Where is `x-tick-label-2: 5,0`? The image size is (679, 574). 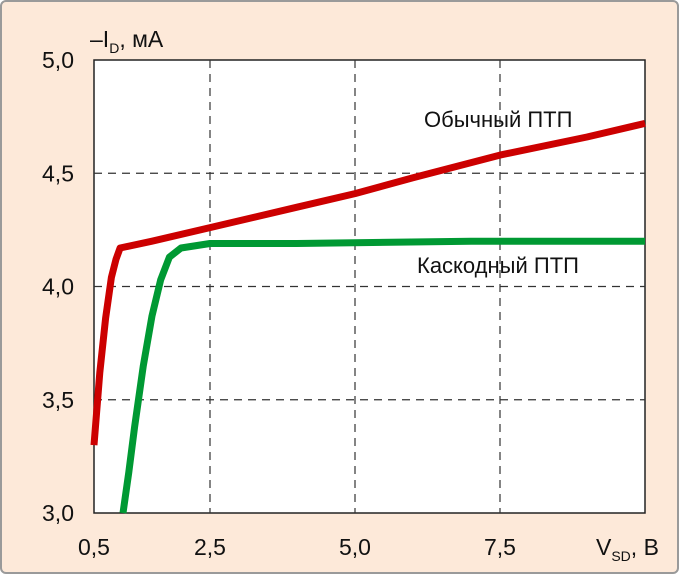
x-tick-label-2: 5,0 is located at coordinates (355, 547).